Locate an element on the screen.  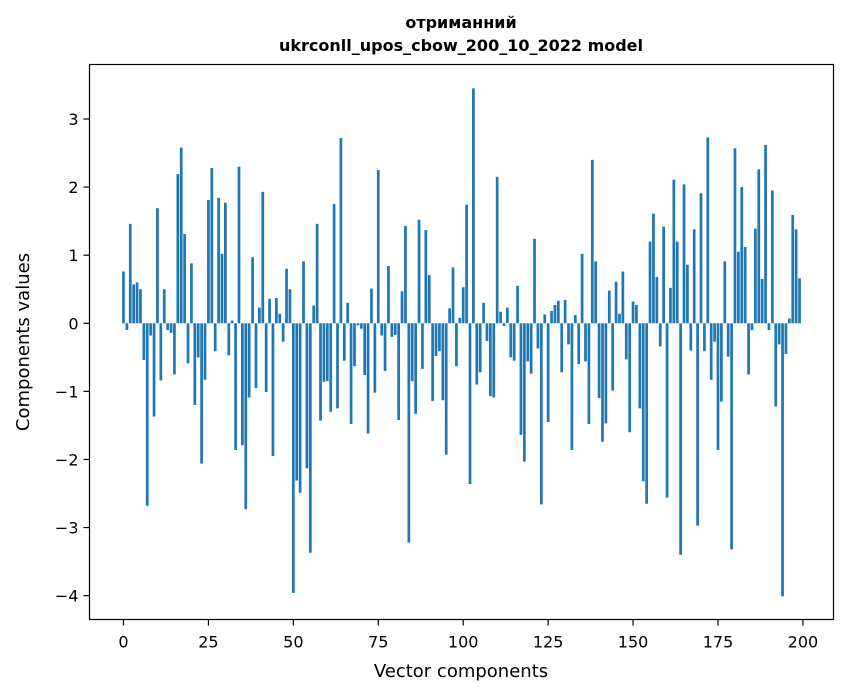
x-tick-label: 100 is located at coordinates (463, 642).